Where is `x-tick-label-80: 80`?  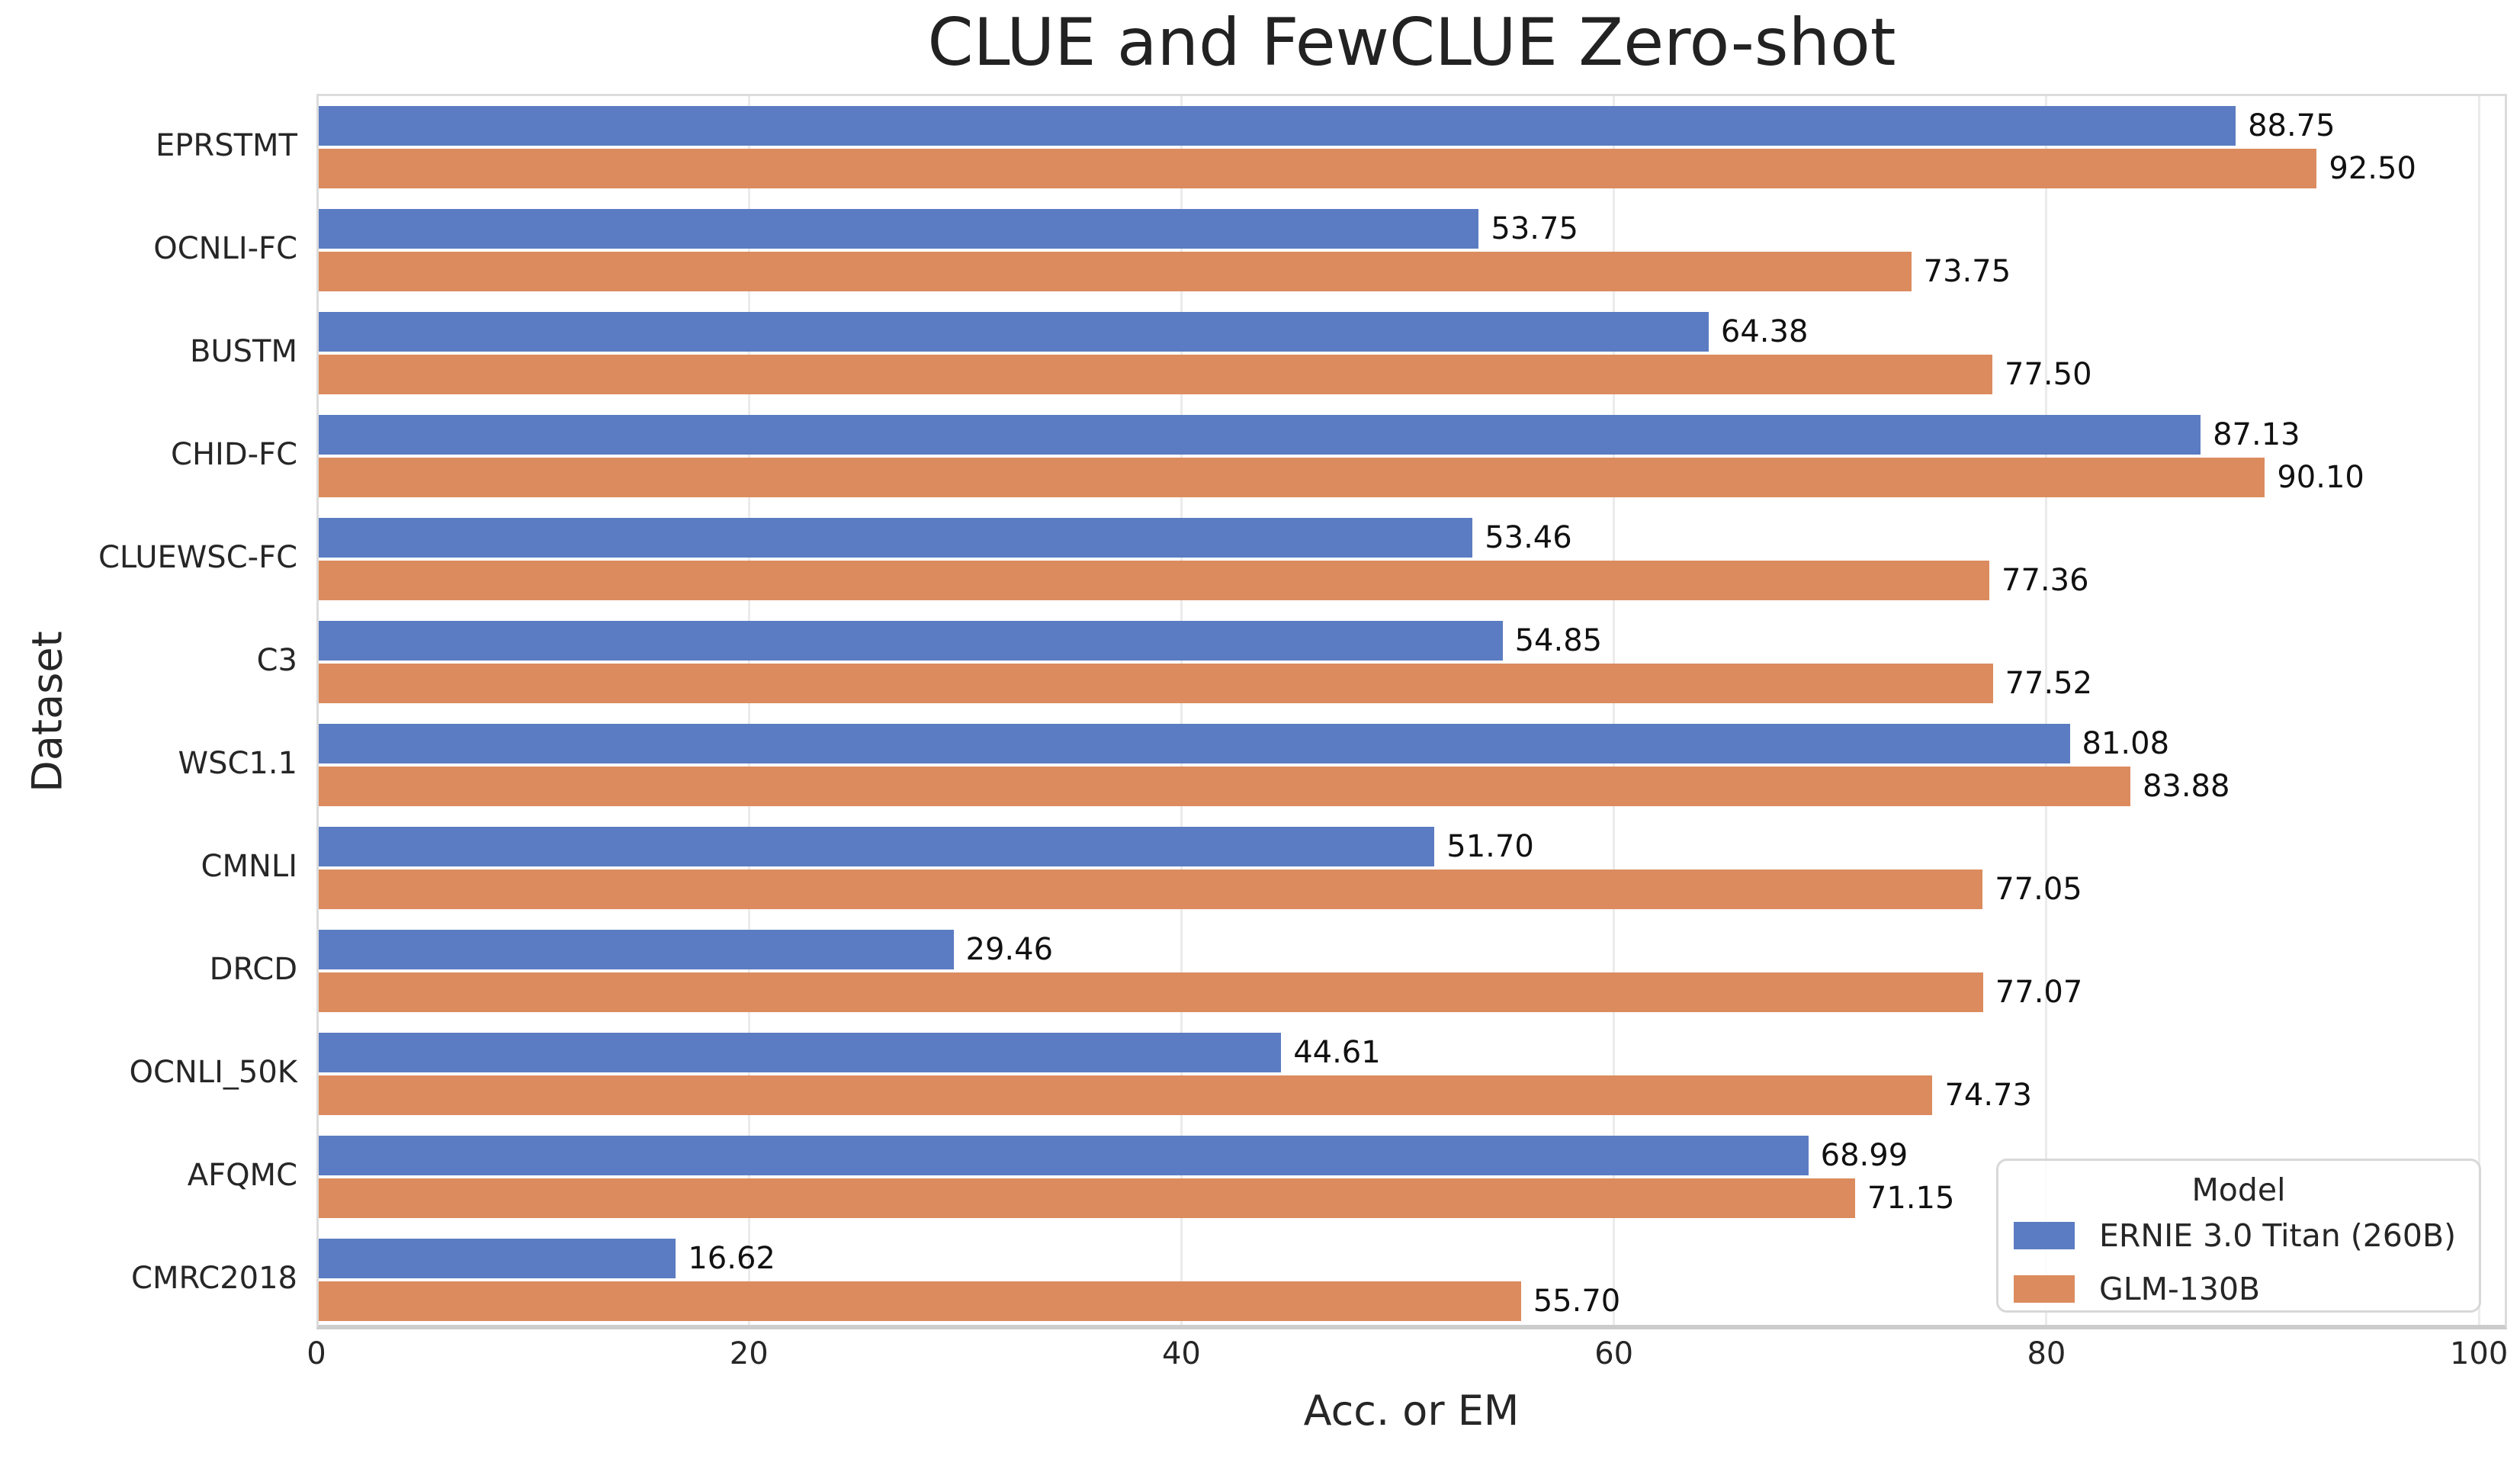 x-tick-label-80: 80 is located at coordinates (2046, 1353).